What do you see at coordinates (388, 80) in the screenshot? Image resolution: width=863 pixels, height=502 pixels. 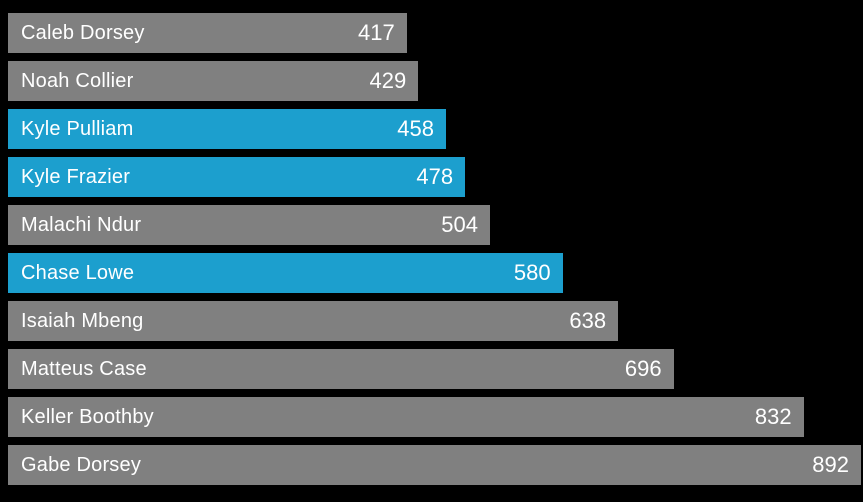 I see `bar-value-label: 429` at bounding box center [388, 80].